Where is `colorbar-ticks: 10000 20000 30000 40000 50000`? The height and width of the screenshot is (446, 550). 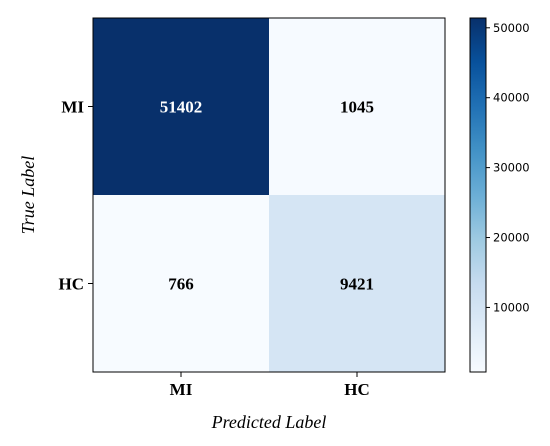 colorbar-ticks: 10000 20000 30000 40000 50000 is located at coordinates (508, 167).